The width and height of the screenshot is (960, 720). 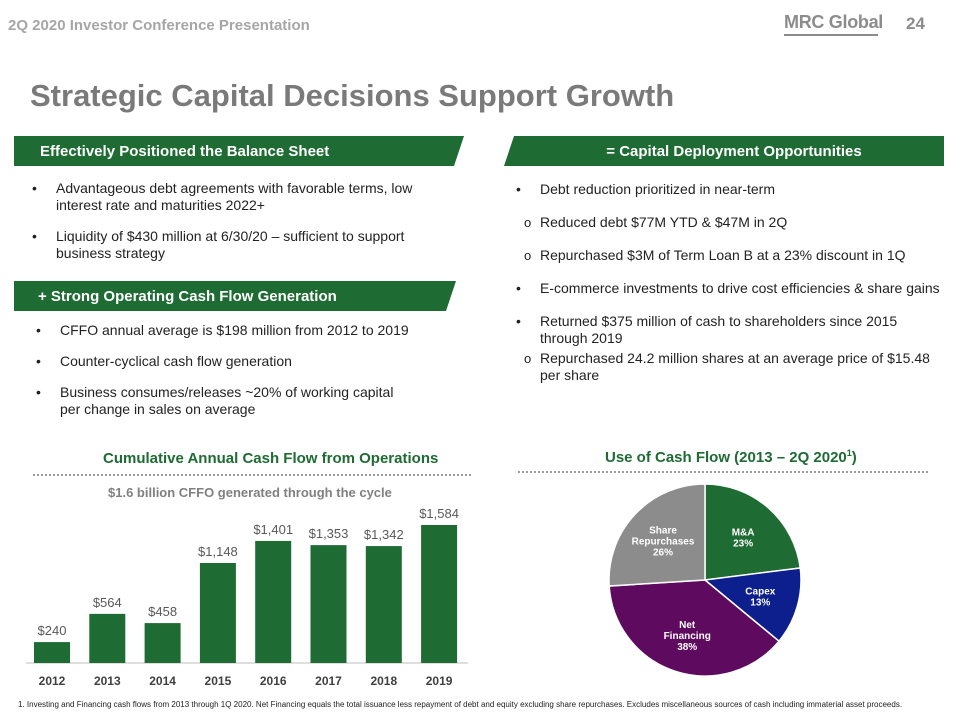 I want to click on bar-value-label: $1,353, so click(x=329, y=533).